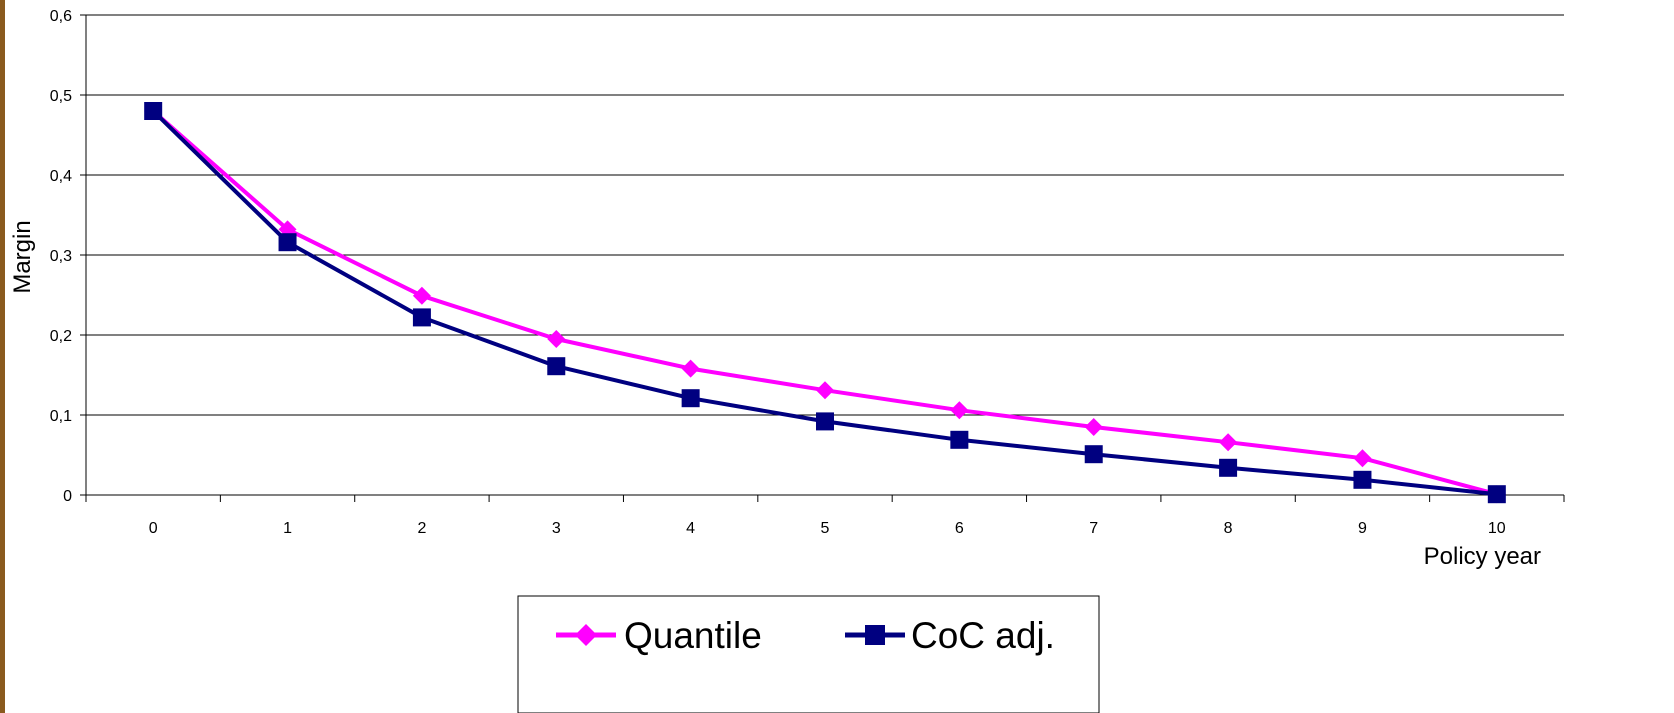  Describe the element at coordinates (61, 336) in the screenshot. I see `y-tick-label: 0,2` at that location.